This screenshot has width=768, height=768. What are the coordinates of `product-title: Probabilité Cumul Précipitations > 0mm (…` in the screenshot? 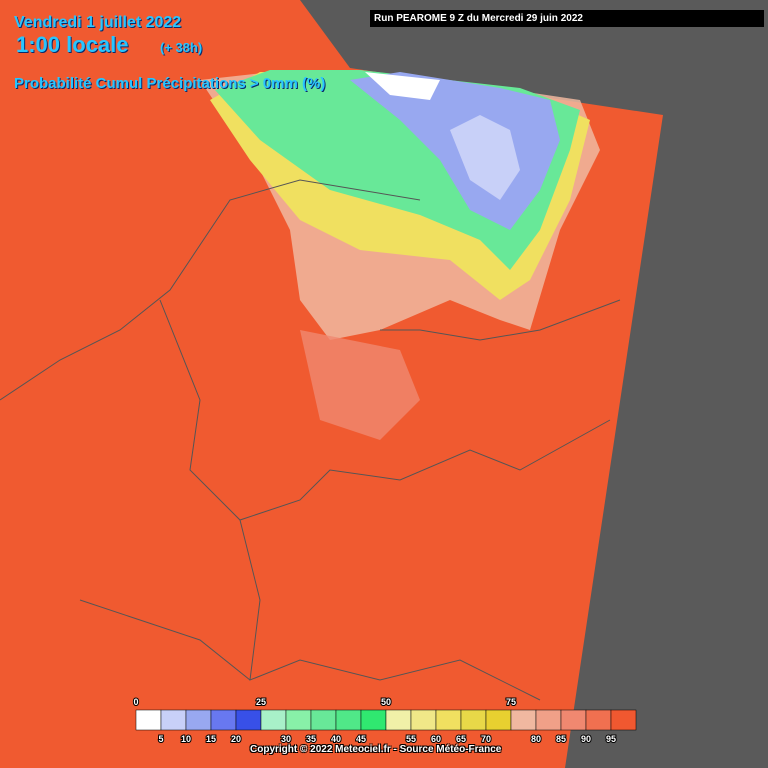 It's located at (170, 83).